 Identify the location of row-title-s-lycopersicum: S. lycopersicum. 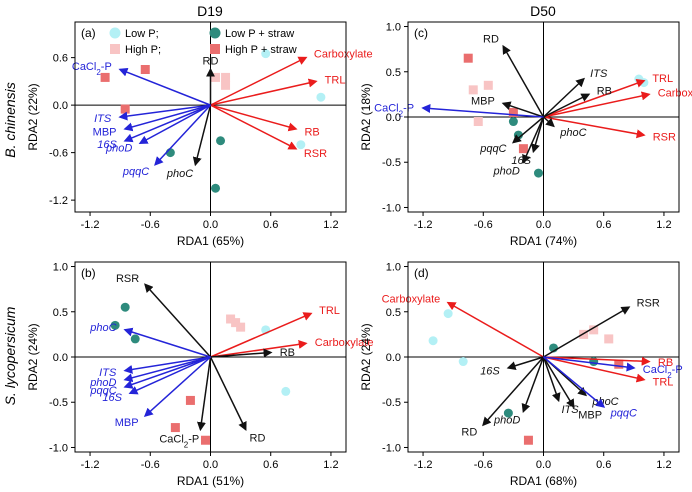
(10, 355).